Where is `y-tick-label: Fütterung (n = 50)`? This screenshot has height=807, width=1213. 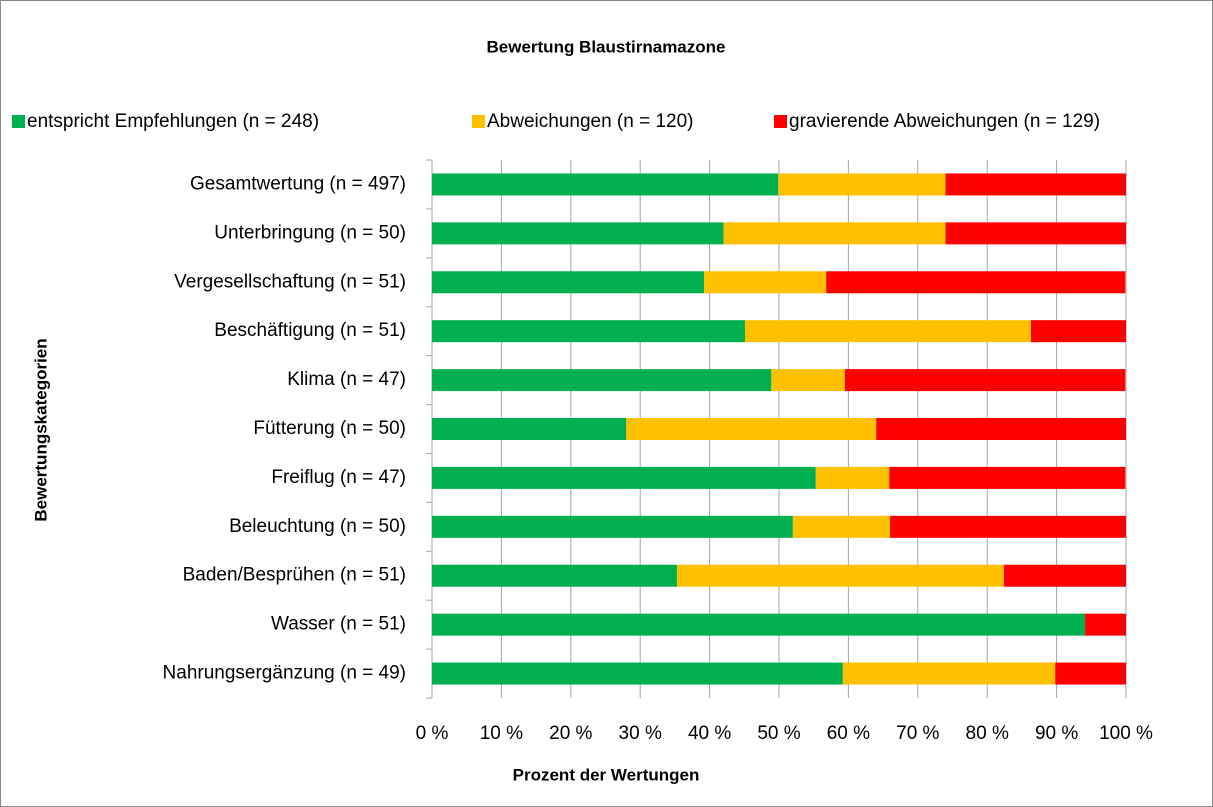 y-tick-label: Fütterung (n = 50) is located at coordinates (329, 428).